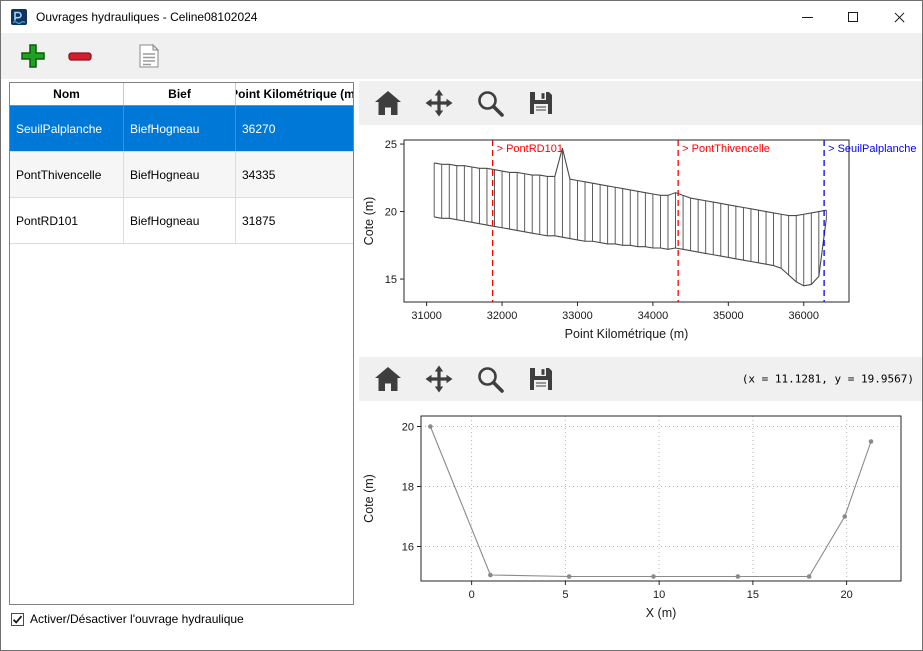 This screenshot has width=923, height=651. Describe the element at coordinates (502, 316) in the screenshot. I see `svg-text: 32000` at that location.